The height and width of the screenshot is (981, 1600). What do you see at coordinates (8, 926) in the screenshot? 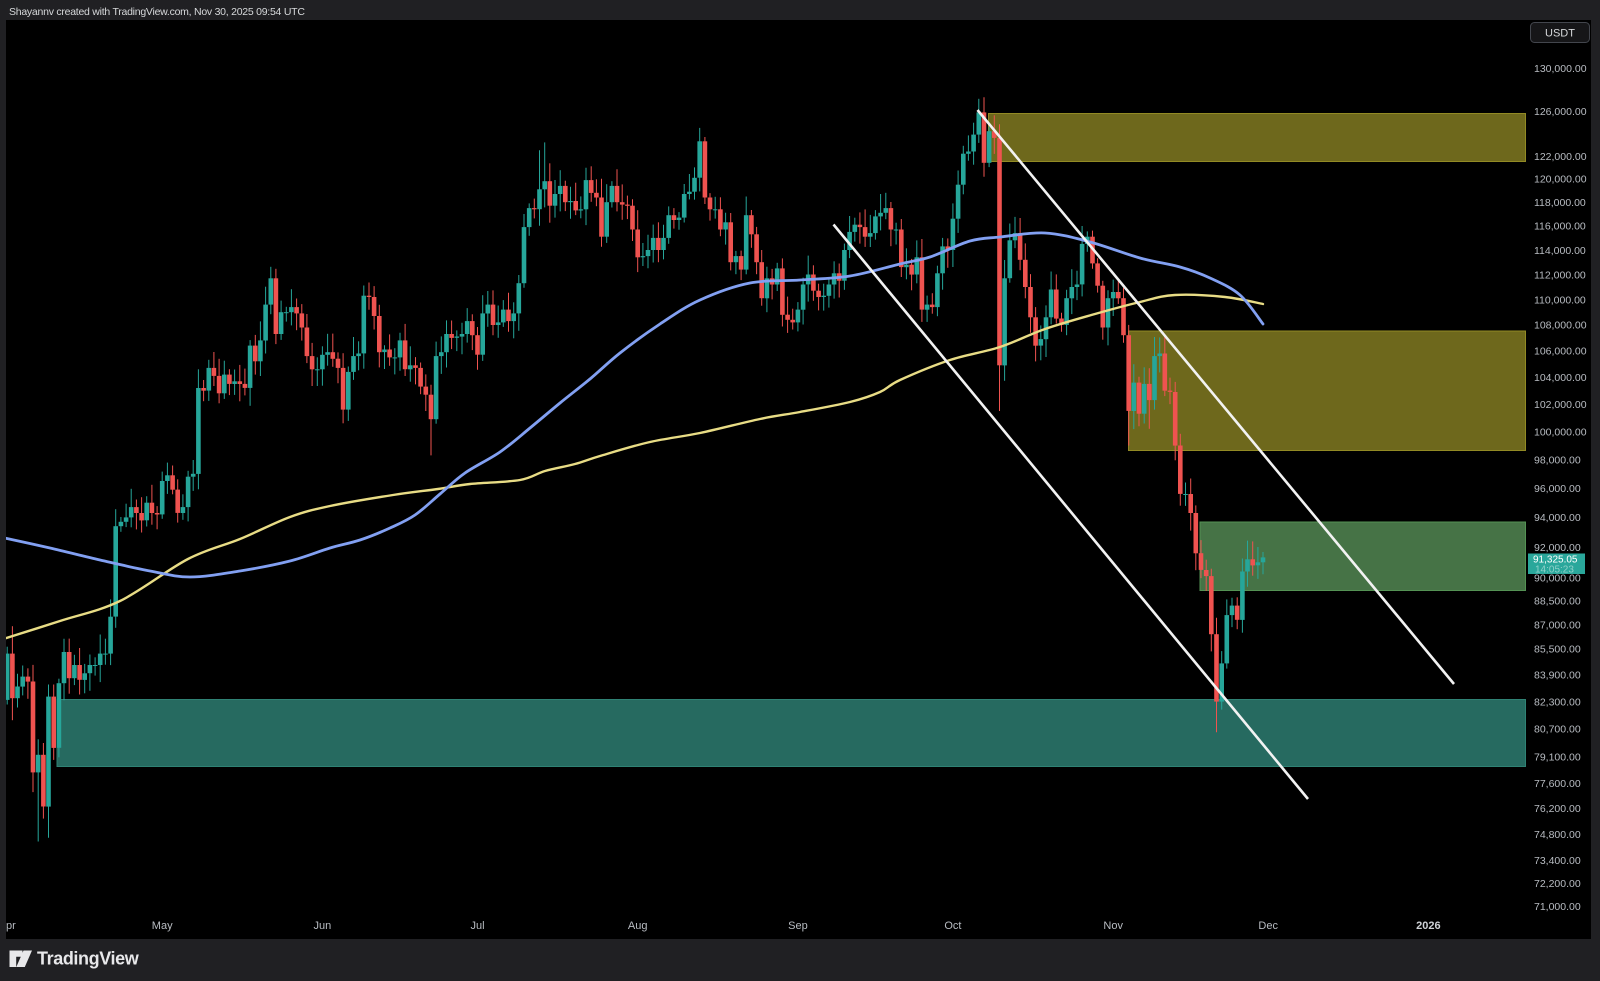
I see `svg-text: Apr` at bounding box center [8, 926].